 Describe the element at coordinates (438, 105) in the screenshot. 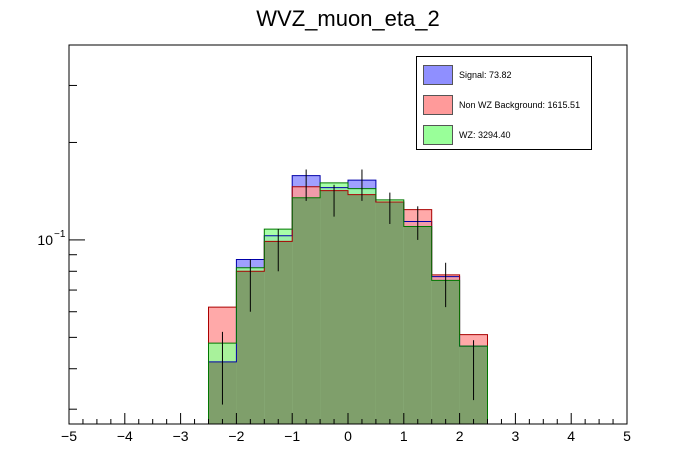

I see `legend-swatch-non-wz-background` at that location.